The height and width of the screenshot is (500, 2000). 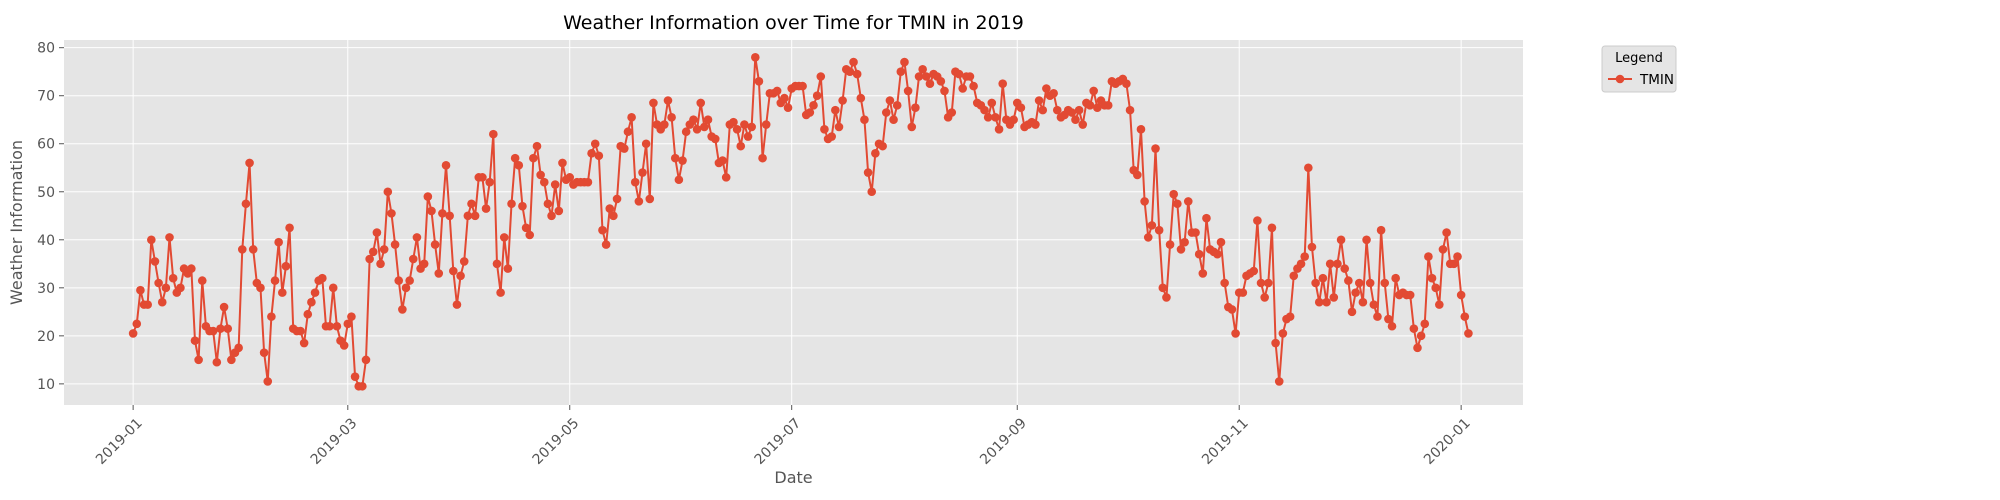 I want to click on x-tick-label: 2019-09, so click(x=1003, y=441).